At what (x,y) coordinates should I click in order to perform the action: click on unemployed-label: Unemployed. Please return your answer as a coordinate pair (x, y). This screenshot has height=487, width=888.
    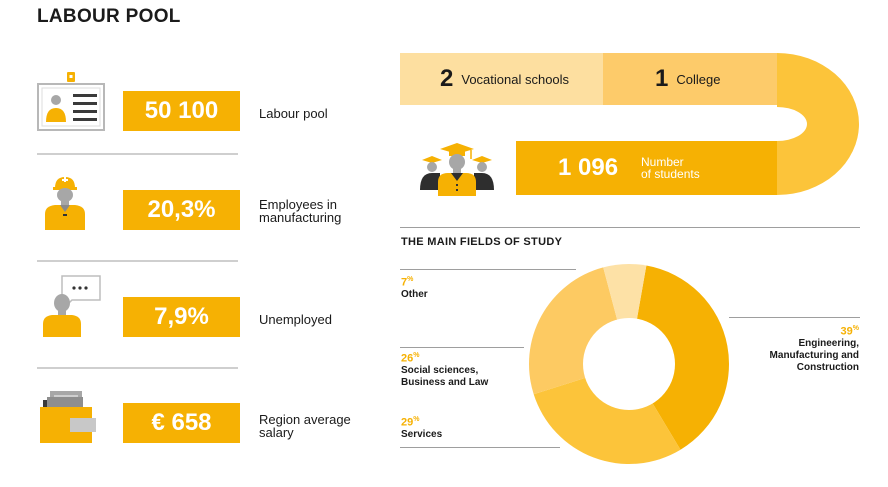
    Looking at the image, I should click on (295, 319).